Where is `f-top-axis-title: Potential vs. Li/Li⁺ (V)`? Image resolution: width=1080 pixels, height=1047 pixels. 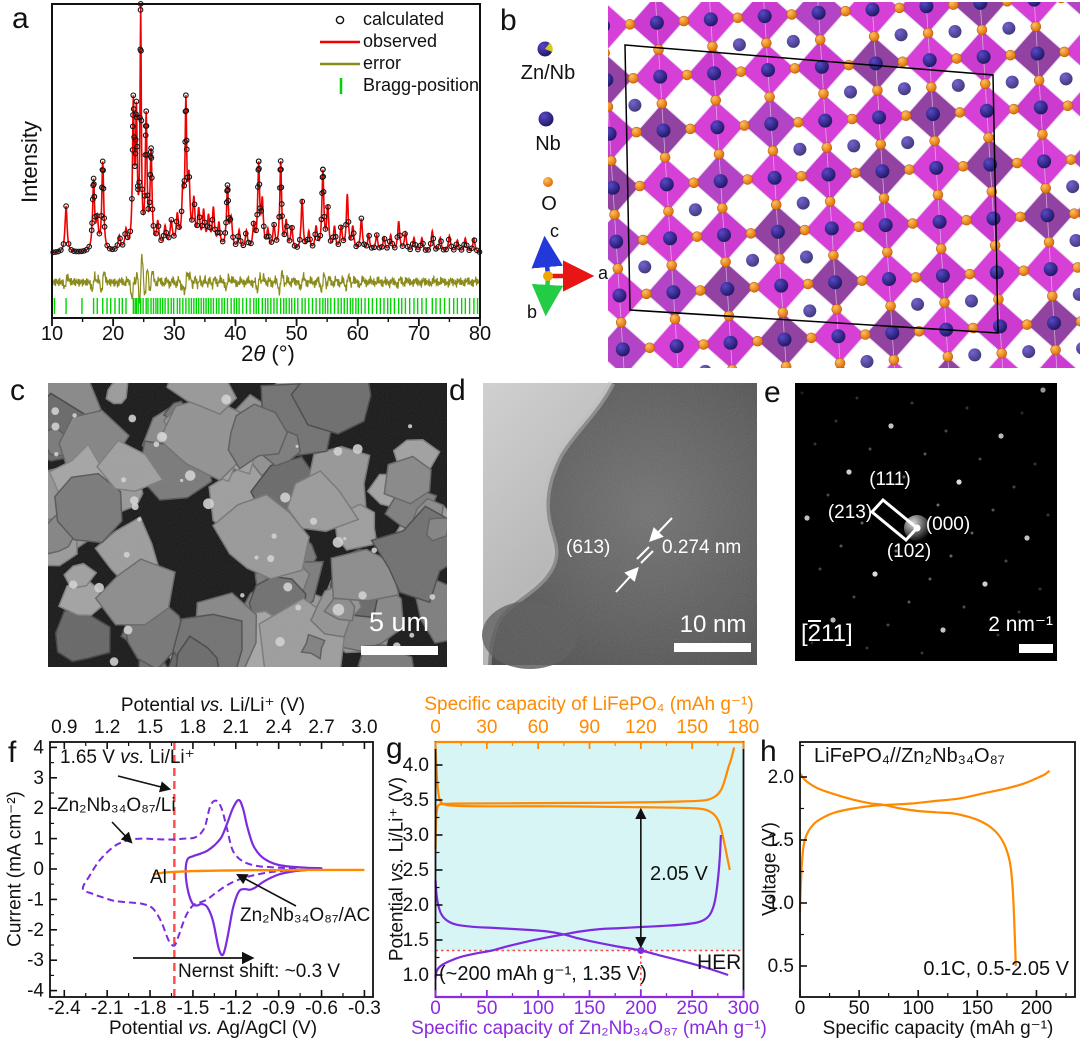
f-top-axis-title: Potential vs. Li/Li⁺ (V) is located at coordinates (213, 705).